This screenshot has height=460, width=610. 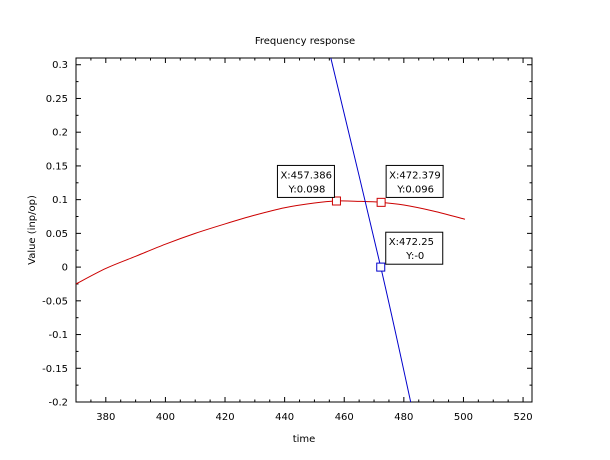 I want to click on datatip: X:472.379 Y:0.096, so click(x=410, y=185).